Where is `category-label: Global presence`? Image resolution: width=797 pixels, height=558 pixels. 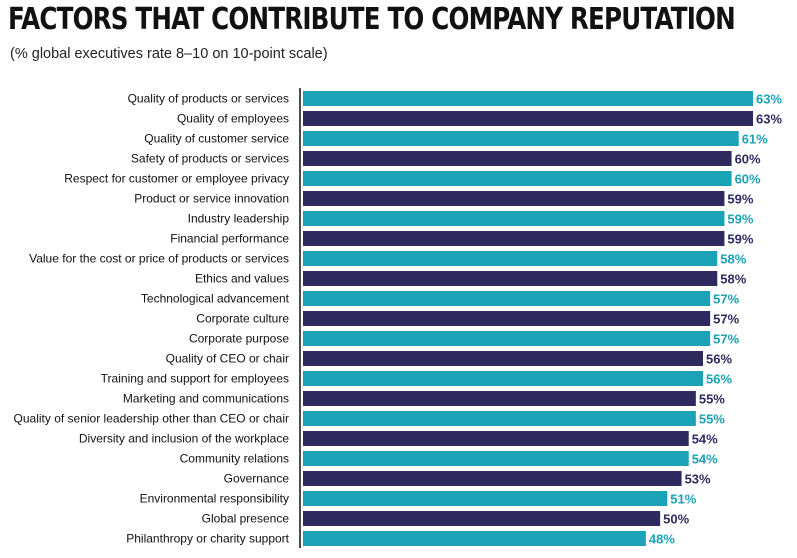
category-label: Global presence is located at coordinates (246, 519).